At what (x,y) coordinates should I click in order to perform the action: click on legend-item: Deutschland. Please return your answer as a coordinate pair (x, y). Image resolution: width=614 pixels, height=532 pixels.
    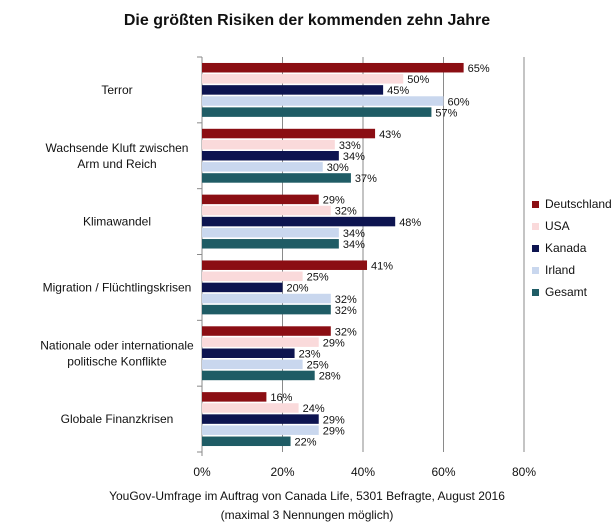
    Looking at the image, I should click on (573, 204).